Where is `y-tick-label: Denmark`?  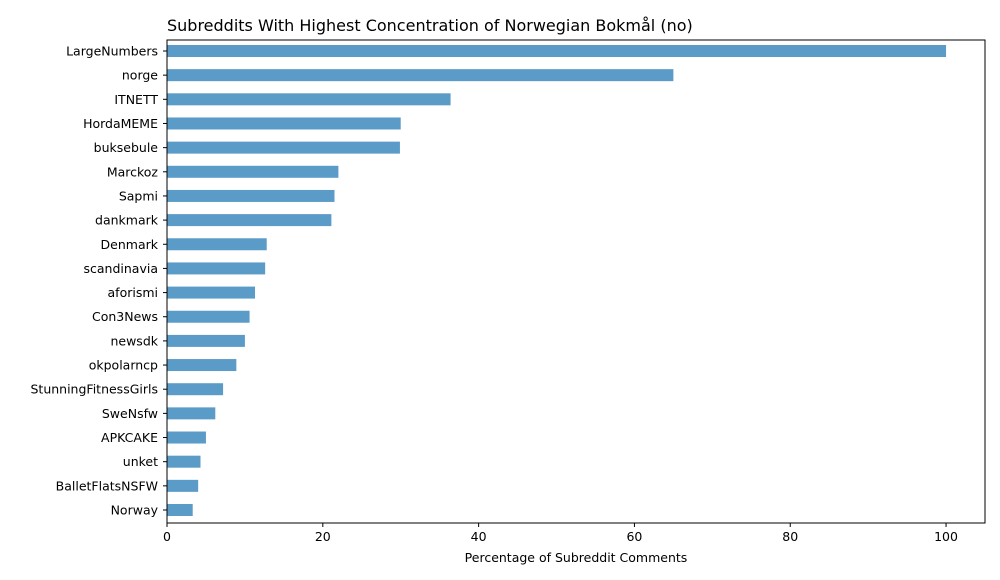
y-tick-label: Denmark is located at coordinates (130, 244).